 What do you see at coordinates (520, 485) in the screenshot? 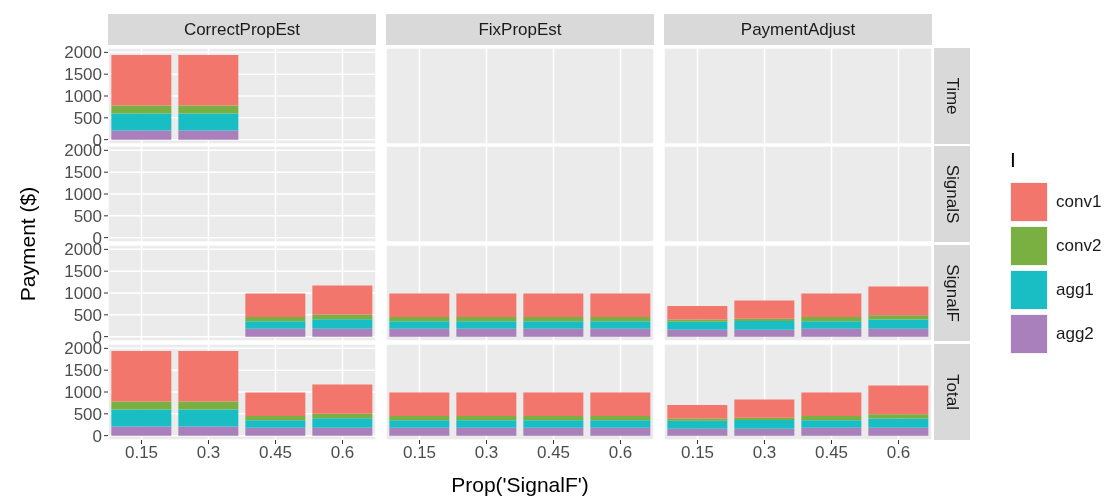
I see `x-axis-title: Prop('SignalF')` at bounding box center [520, 485].